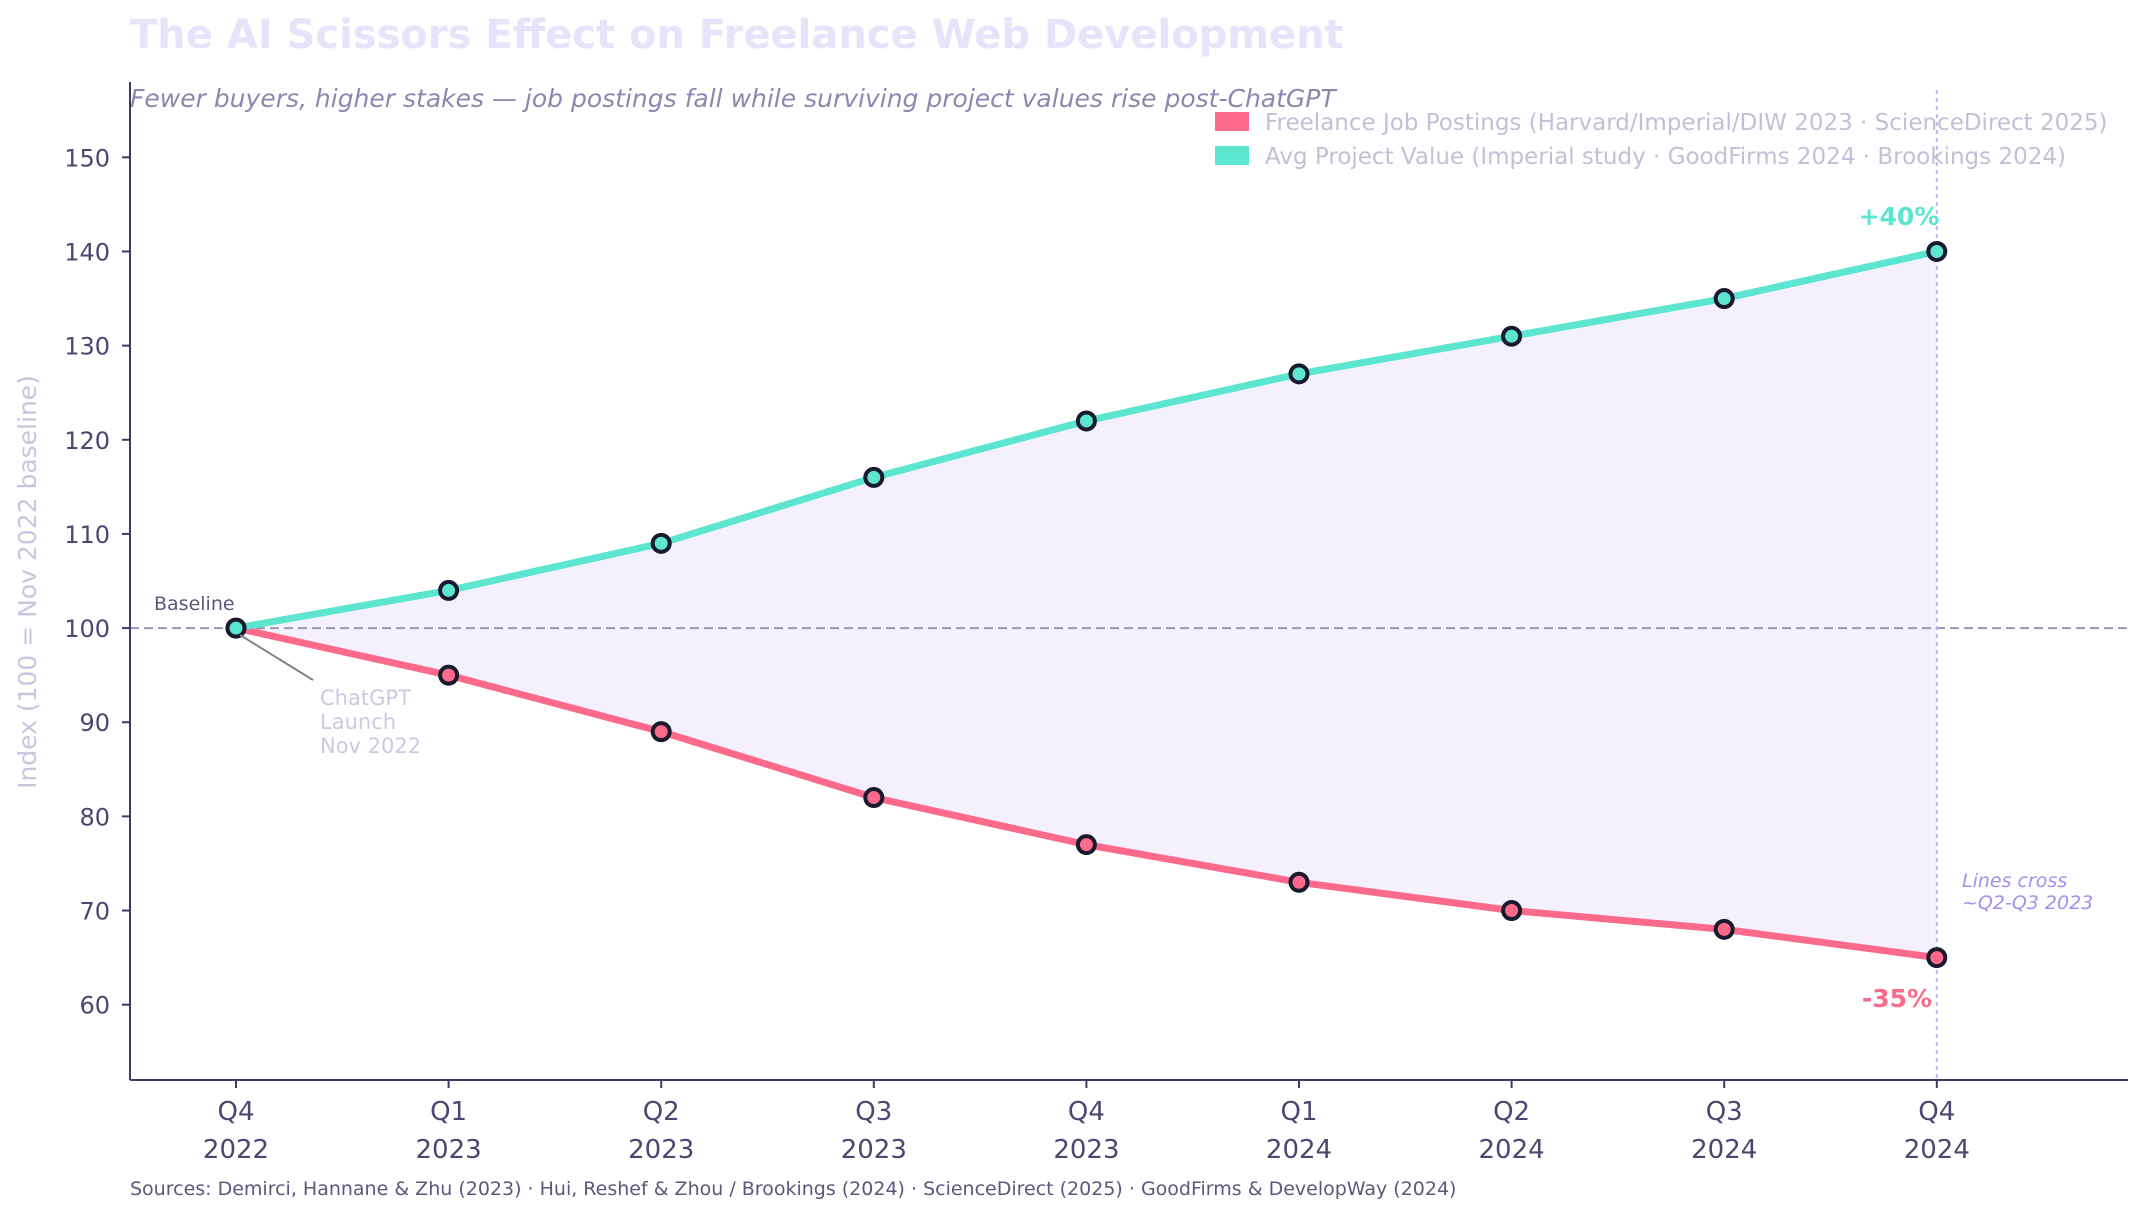 This screenshot has width=2140, height=1214. Describe the element at coordinates (27, 582) in the screenshot. I see `y-axis-title: Index (100 = Nov 2022 baseline)` at that location.